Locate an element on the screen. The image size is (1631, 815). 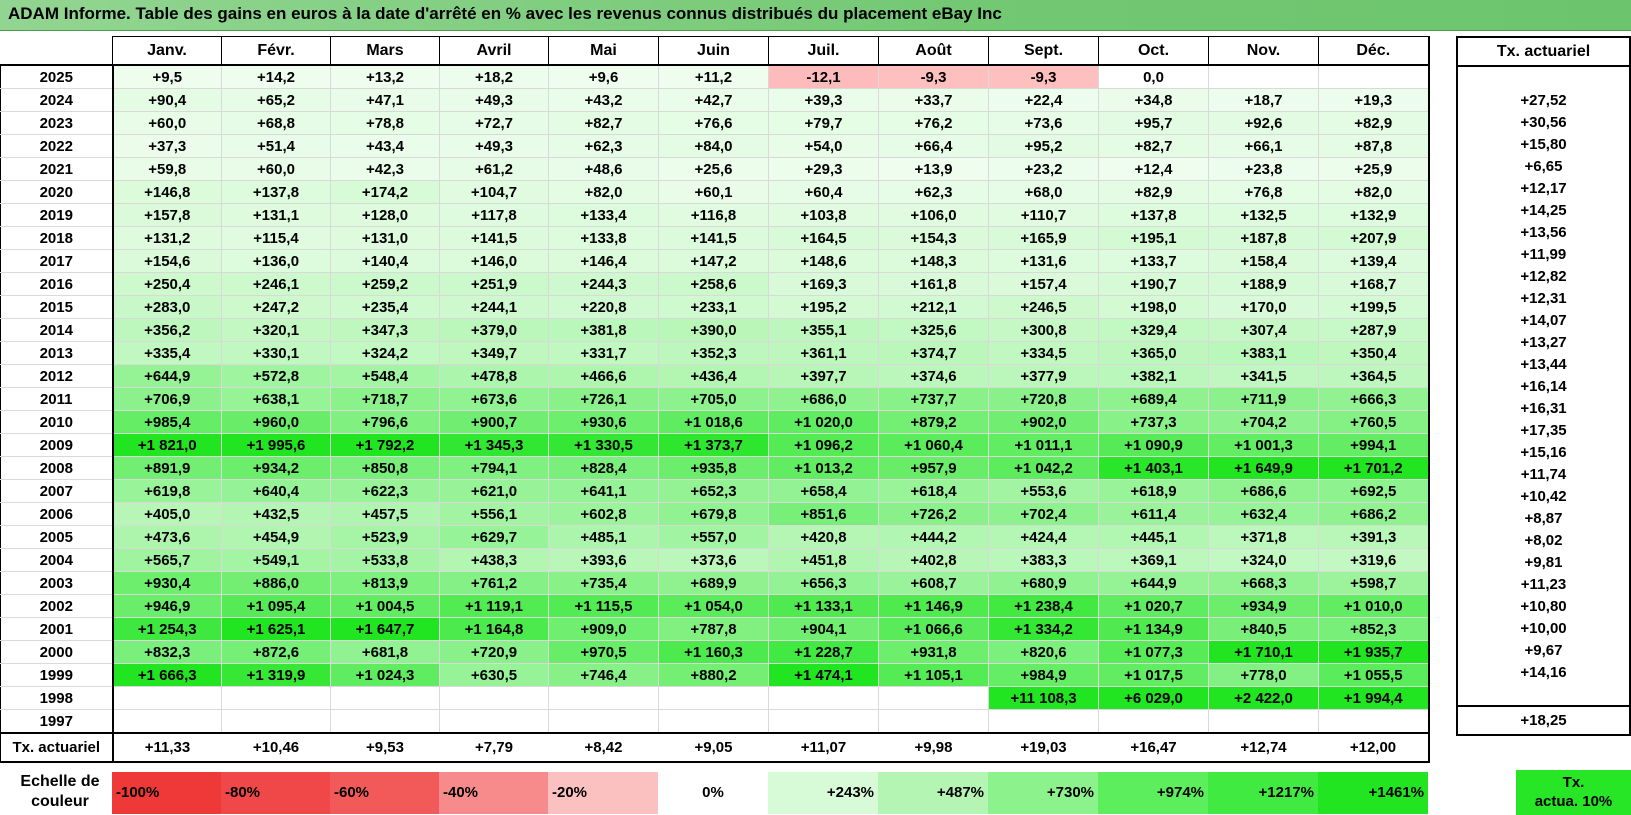
gain-cell: +644,9 is located at coordinates (167, 376).